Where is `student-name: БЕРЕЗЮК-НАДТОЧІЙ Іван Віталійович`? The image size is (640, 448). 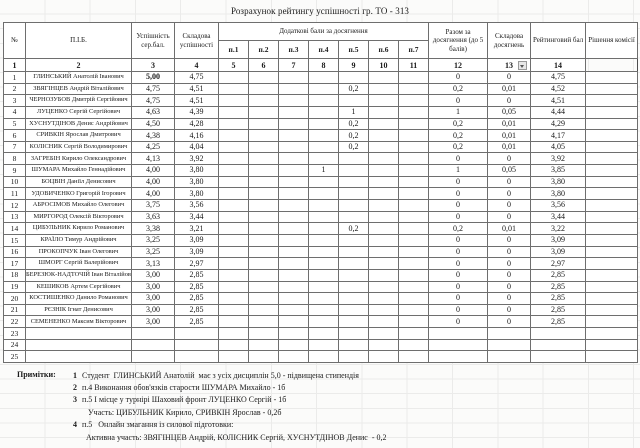
student-name: БЕРЕЗЮК-НАДТОЧІЙ Іван Віталійович is located at coordinates (78, 275).